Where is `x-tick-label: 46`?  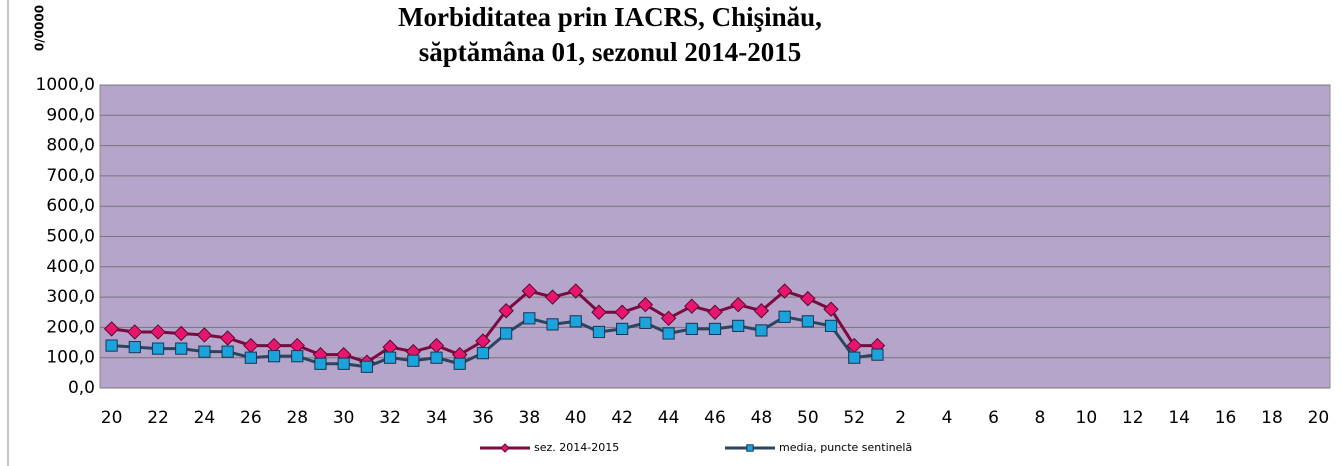 x-tick-label: 46 is located at coordinates (715, 418).